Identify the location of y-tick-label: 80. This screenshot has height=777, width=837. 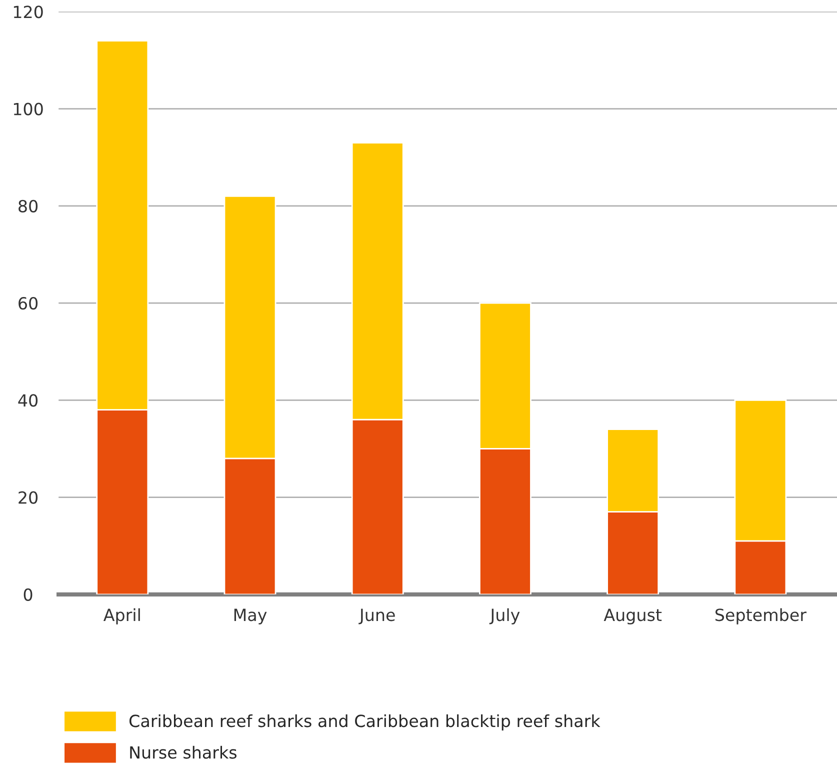
(28, 206).